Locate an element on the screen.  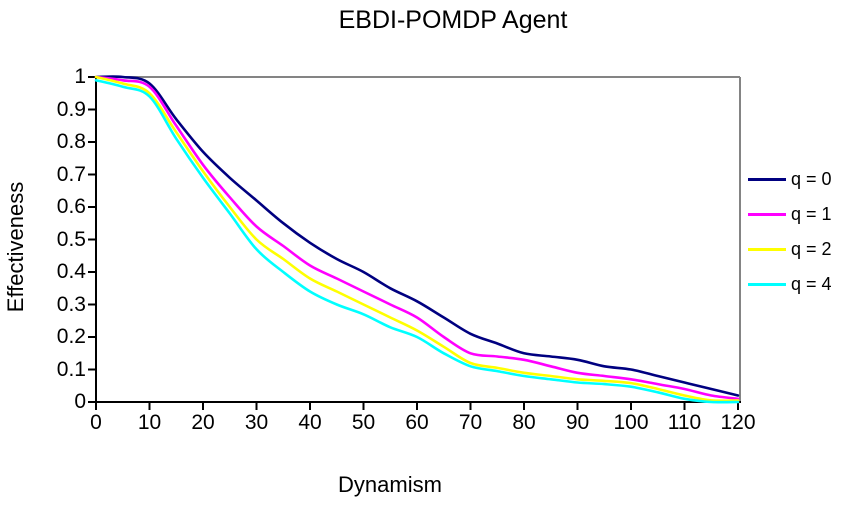
x-tick-label: 80 is located at coordinates (524, 422).